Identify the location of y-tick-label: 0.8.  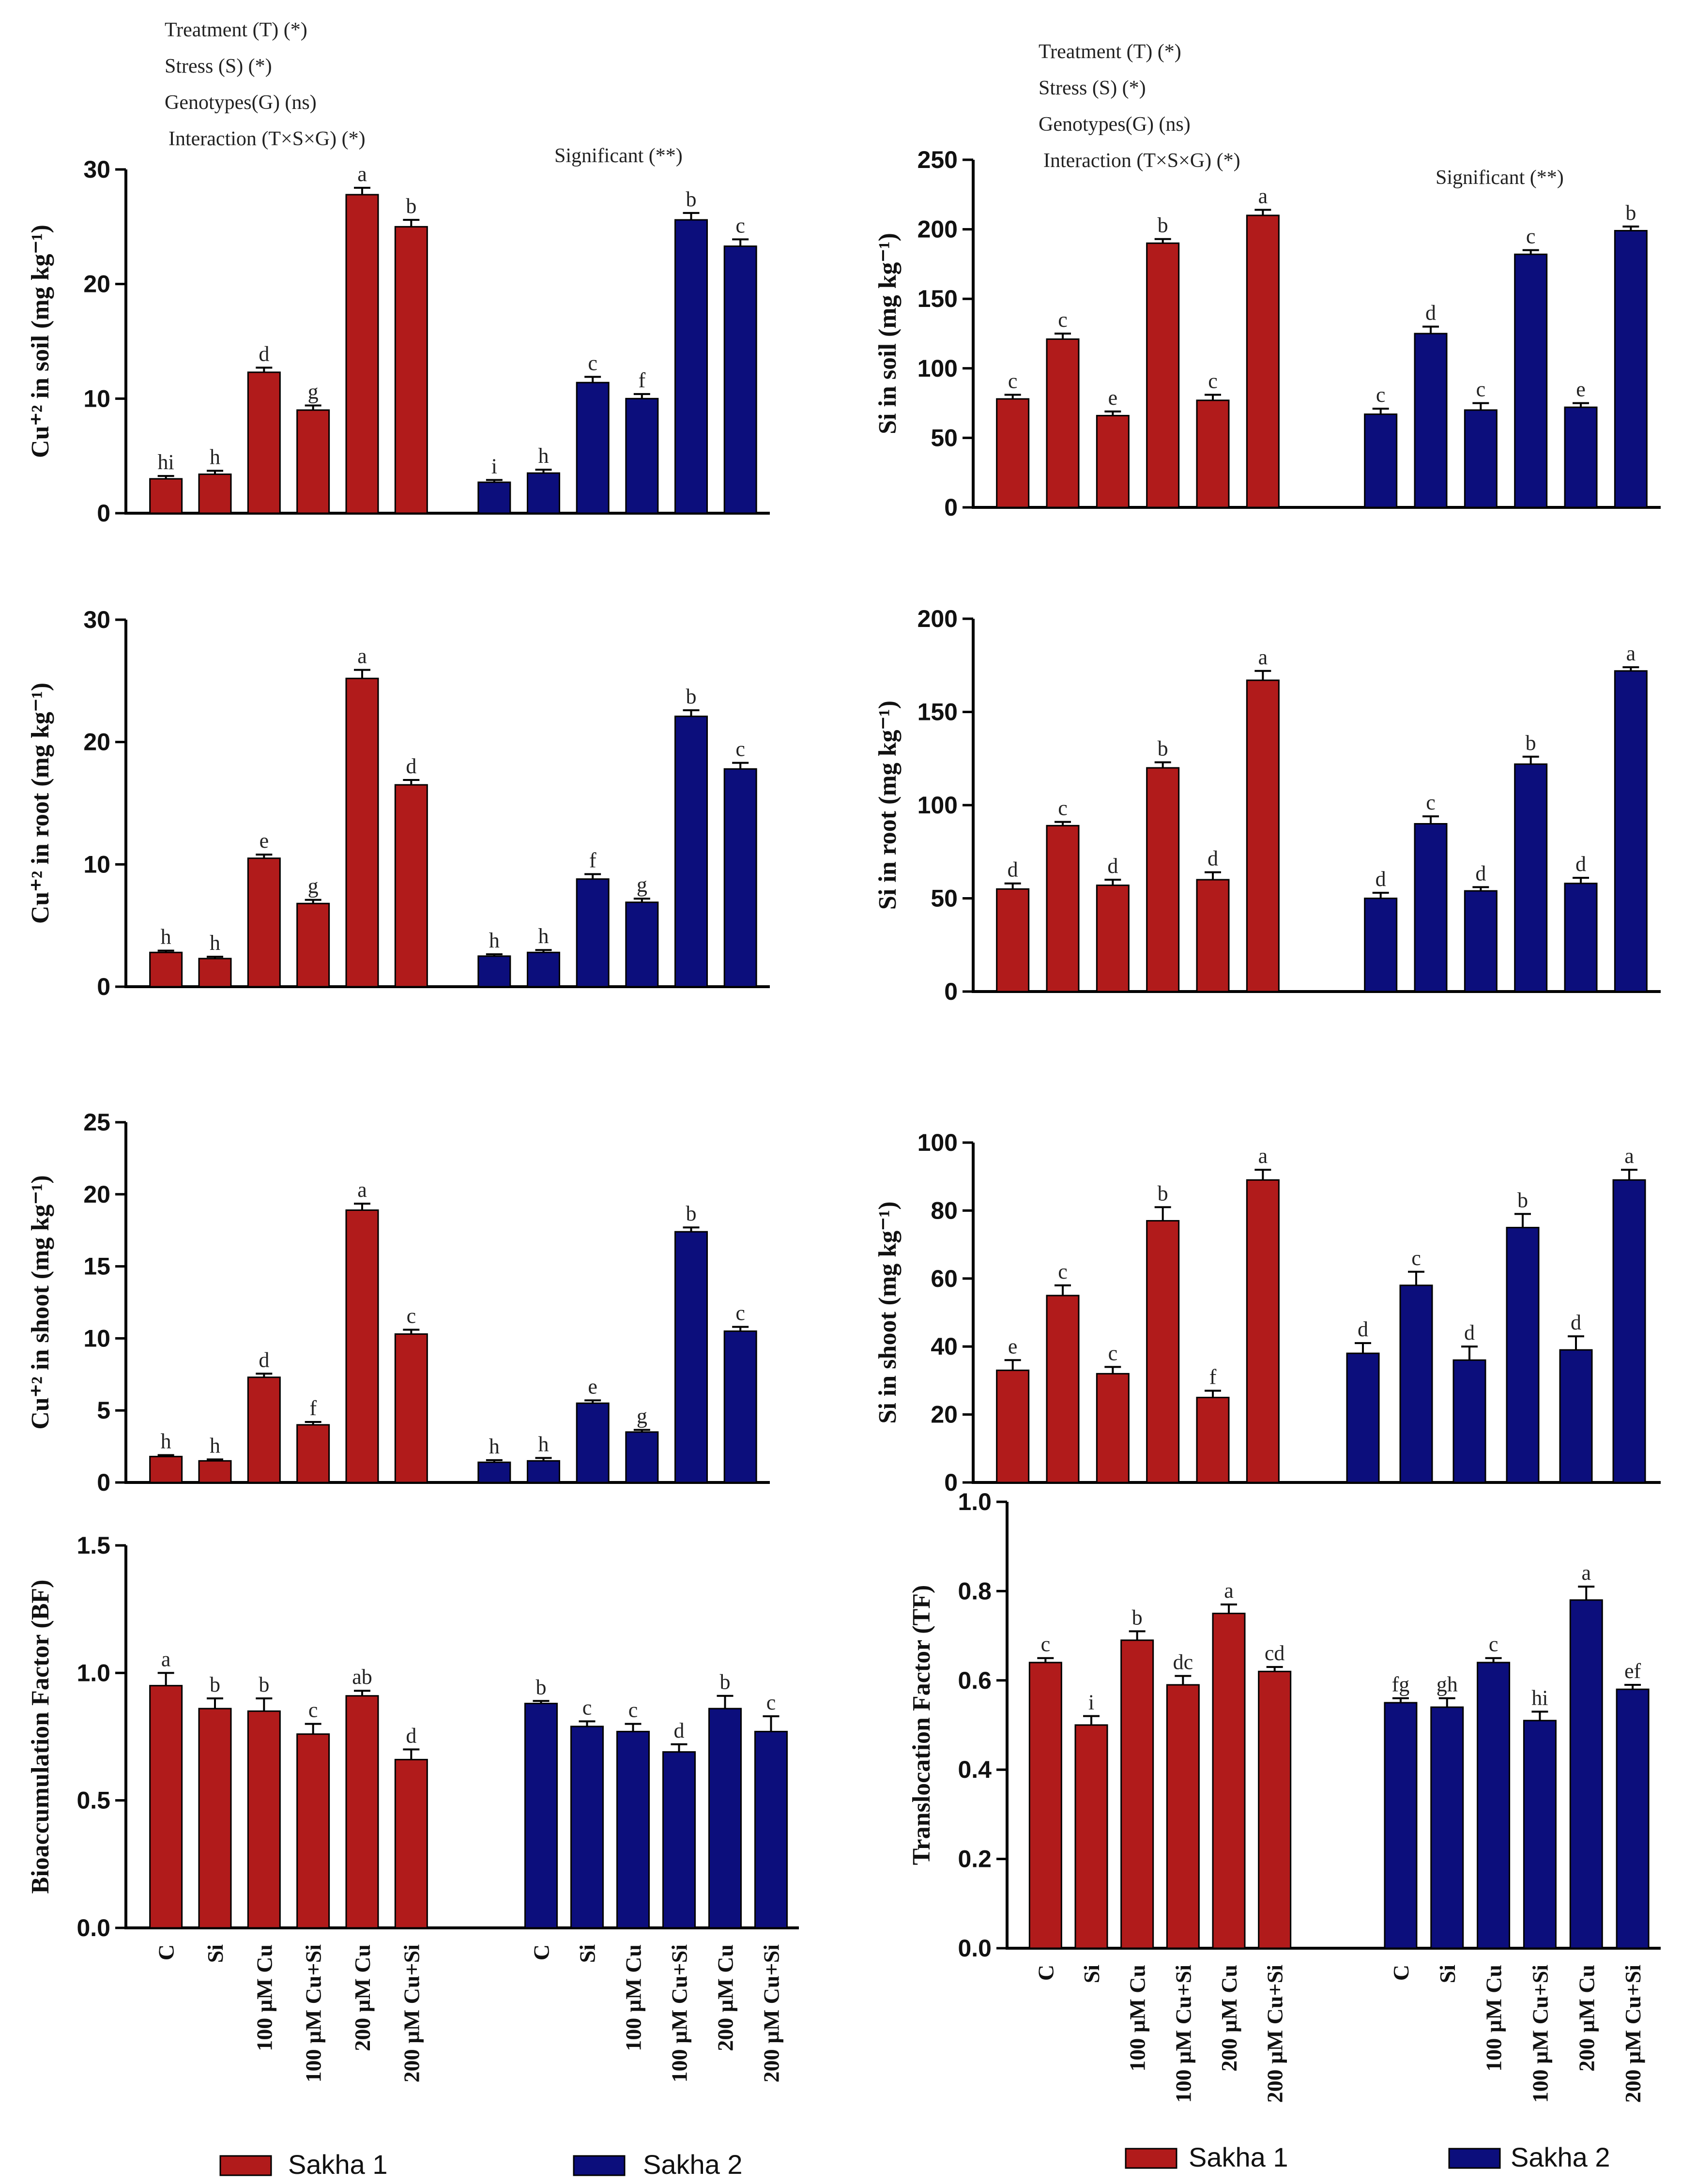
(975, 1591).